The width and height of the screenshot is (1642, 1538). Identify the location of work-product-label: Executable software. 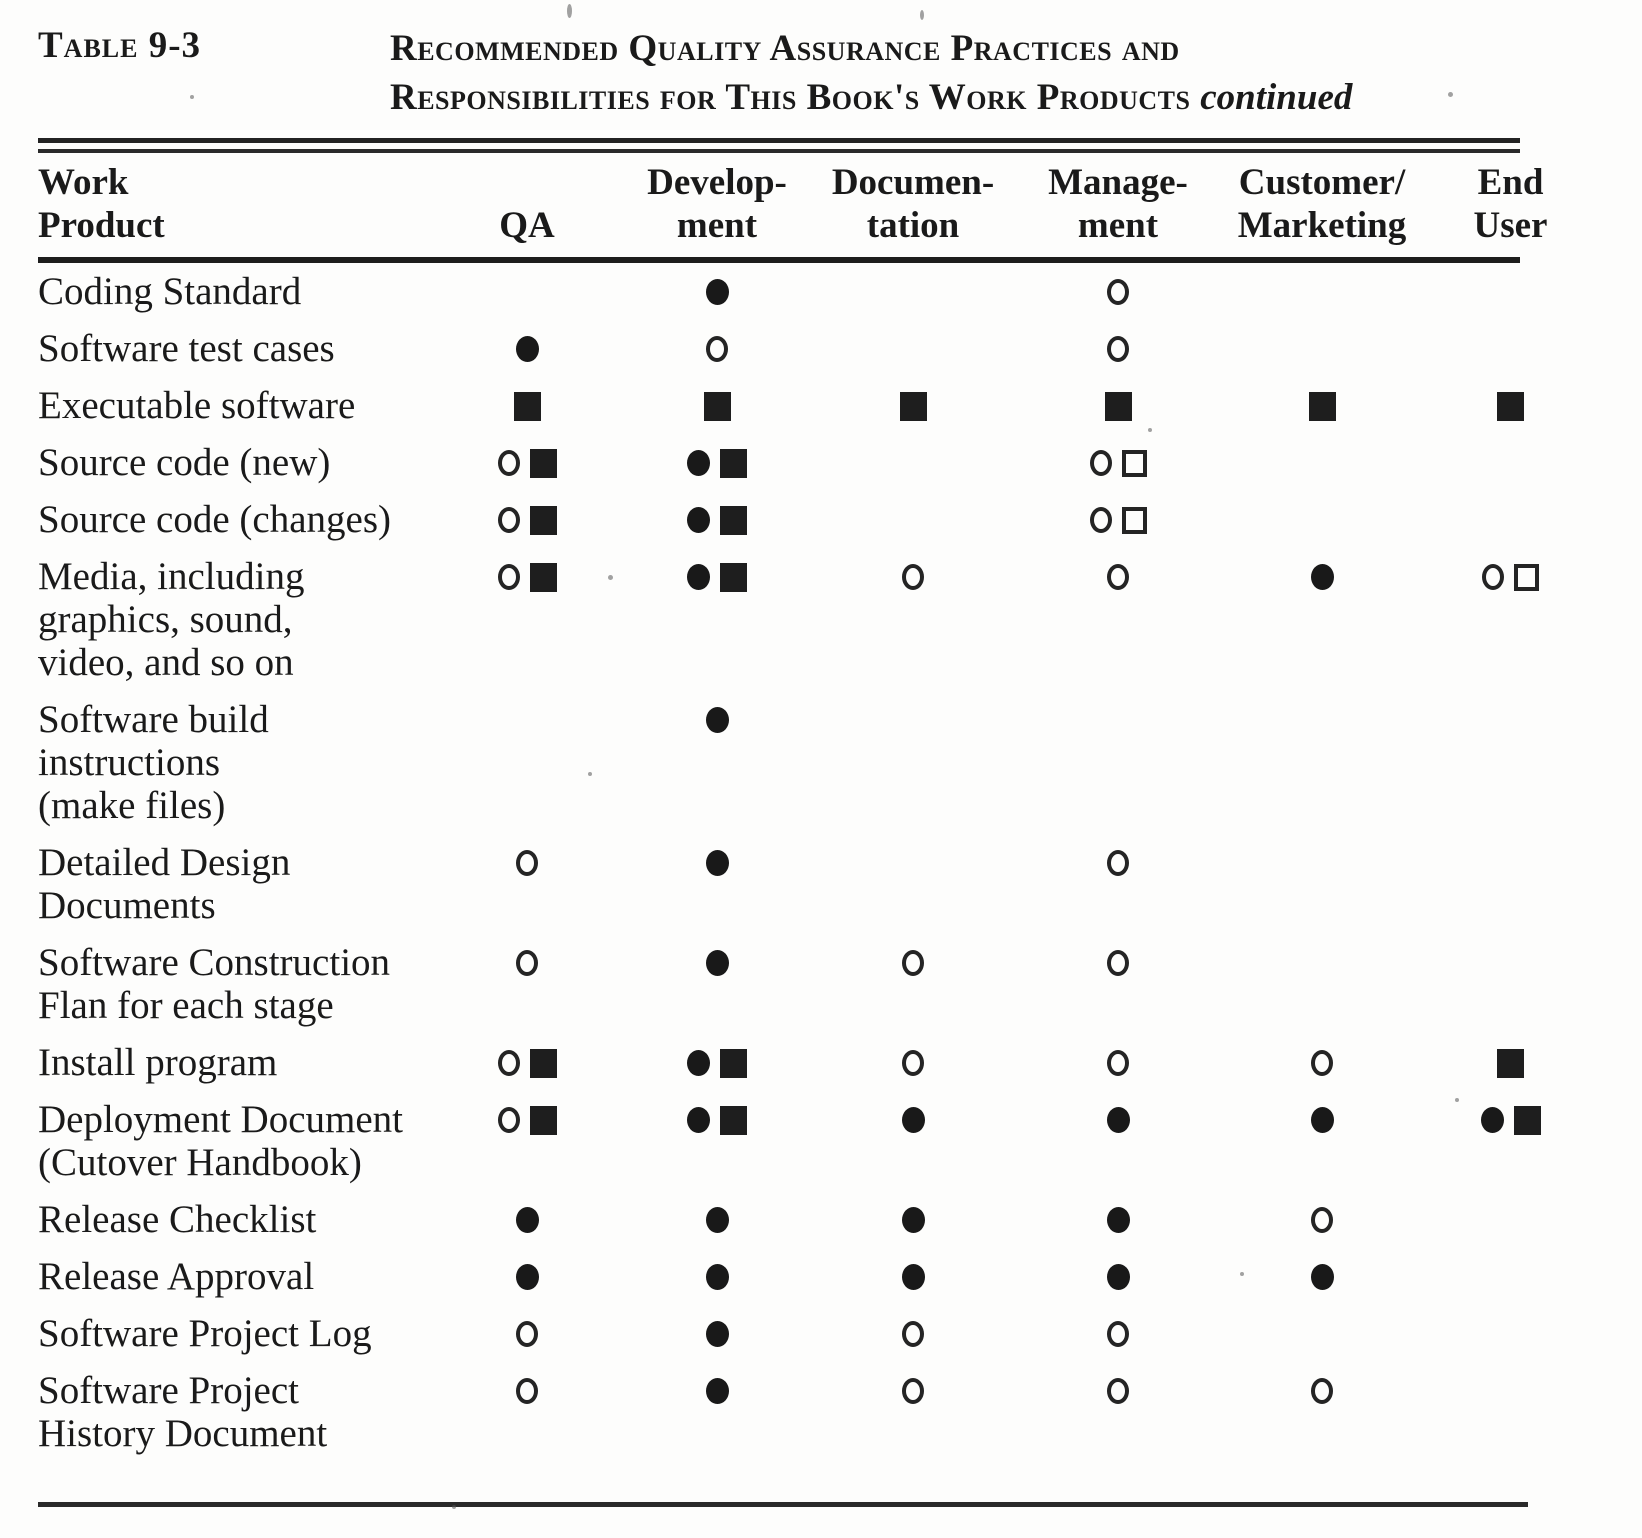
(197, 405).